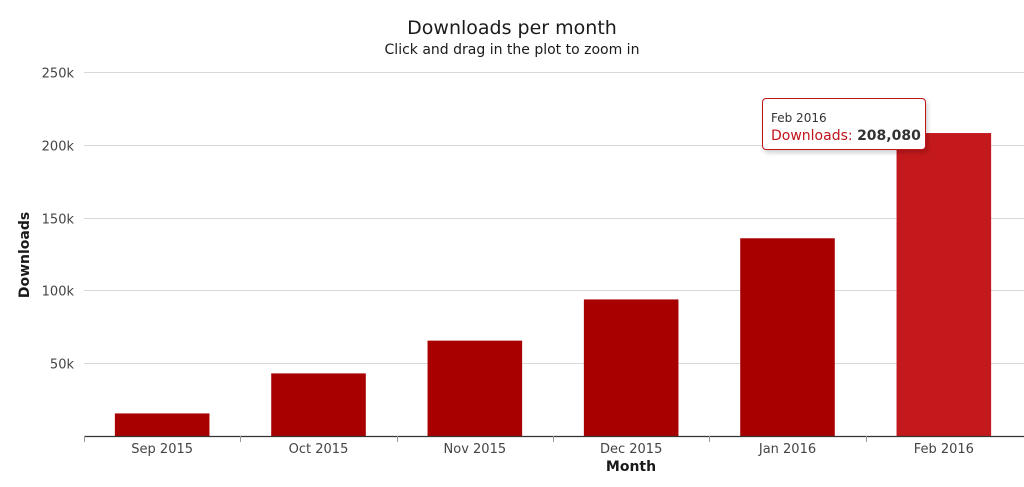 This screenshot has height=487, width=1024. What do you see at coordinates (787, 337) in the screenshot?
I see `bar-jan-2016` at bounding box center [787, 337].